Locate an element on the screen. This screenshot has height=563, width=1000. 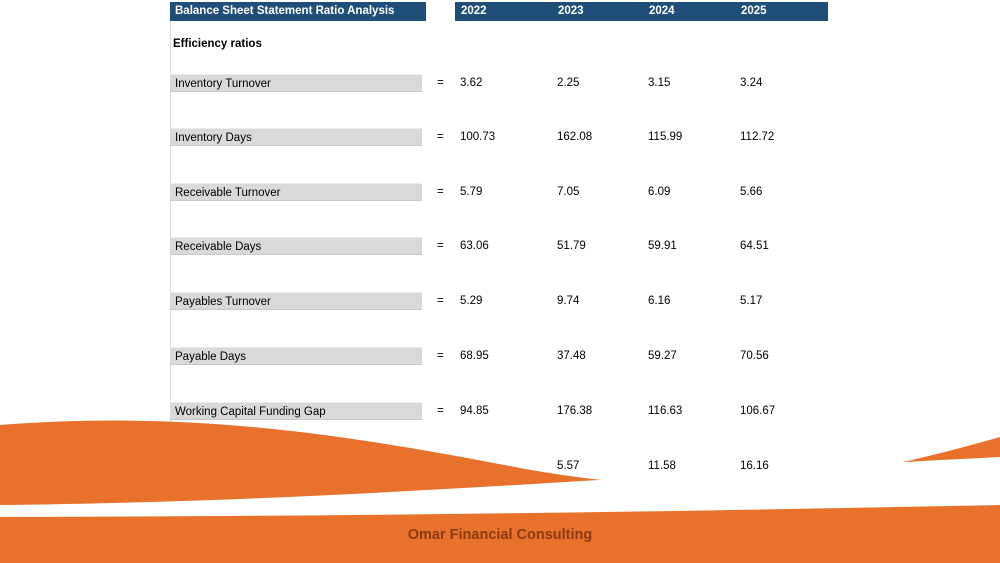
row-label: Payables Turnover is located at coordinates (296, 301).